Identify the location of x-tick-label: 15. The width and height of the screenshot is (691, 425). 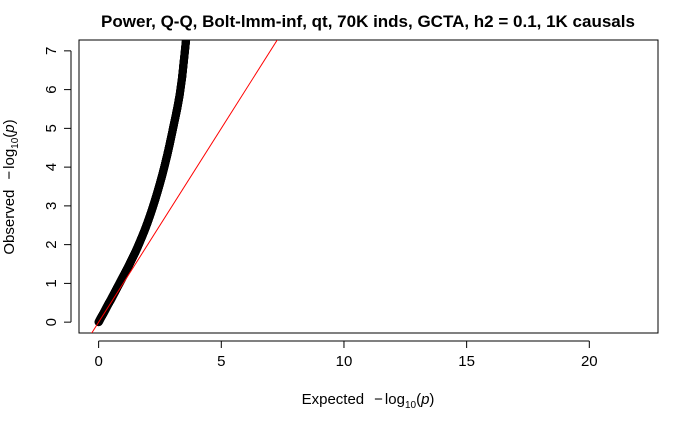
(466, 361).